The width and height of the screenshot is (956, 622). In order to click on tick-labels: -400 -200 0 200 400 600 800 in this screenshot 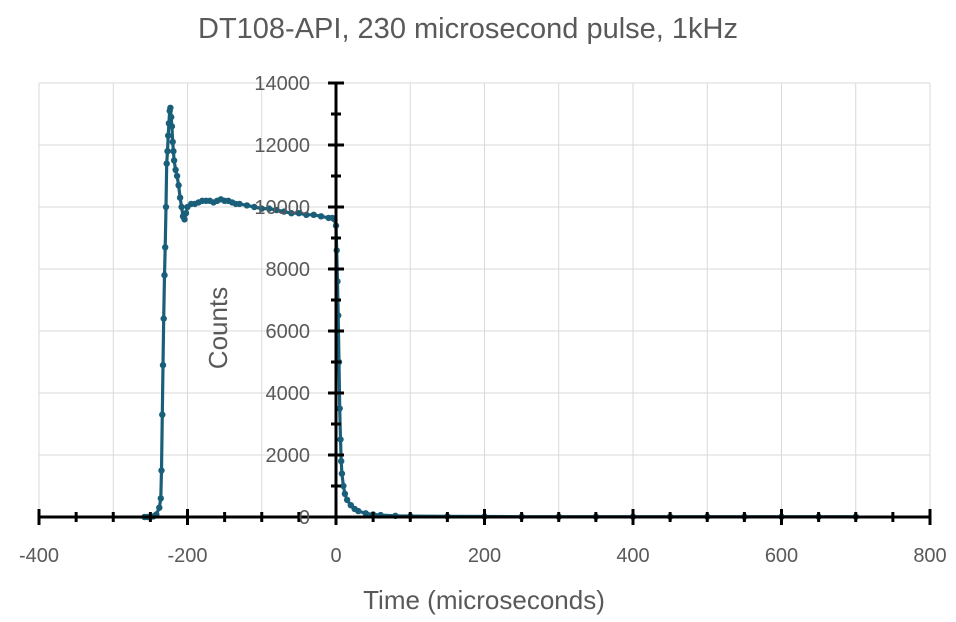, I will do `click(483, 556)`.